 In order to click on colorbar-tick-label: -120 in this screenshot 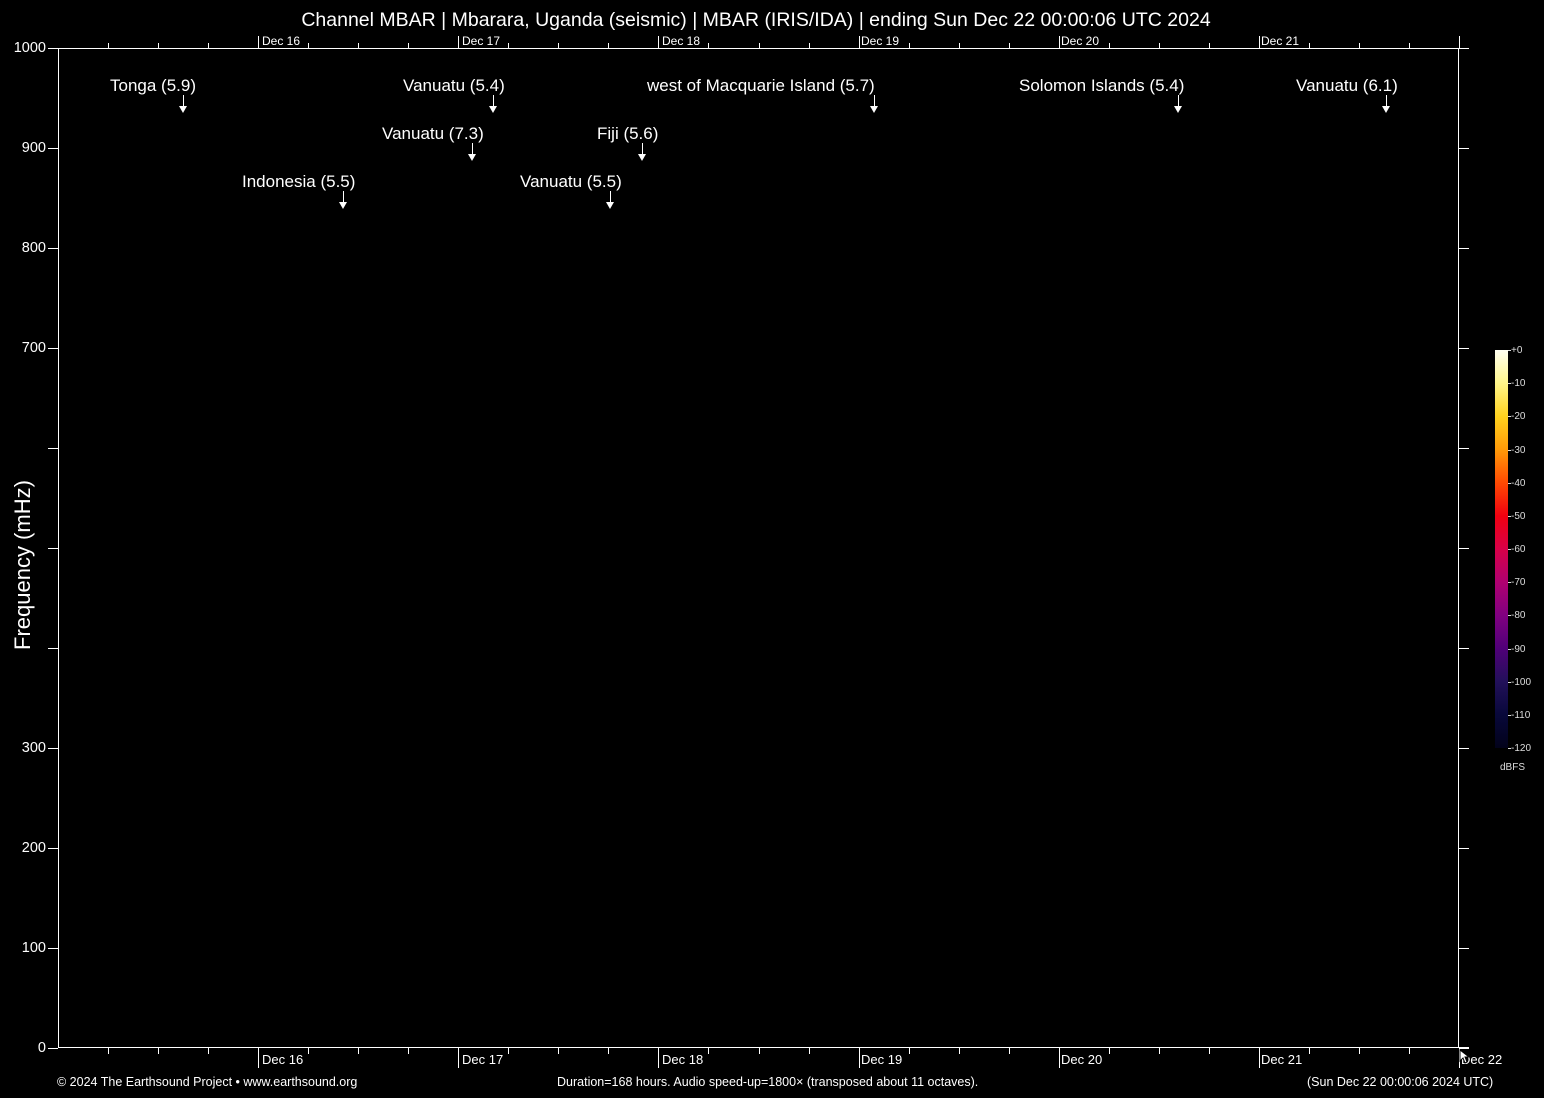, I will do `click(1521, 748)`.